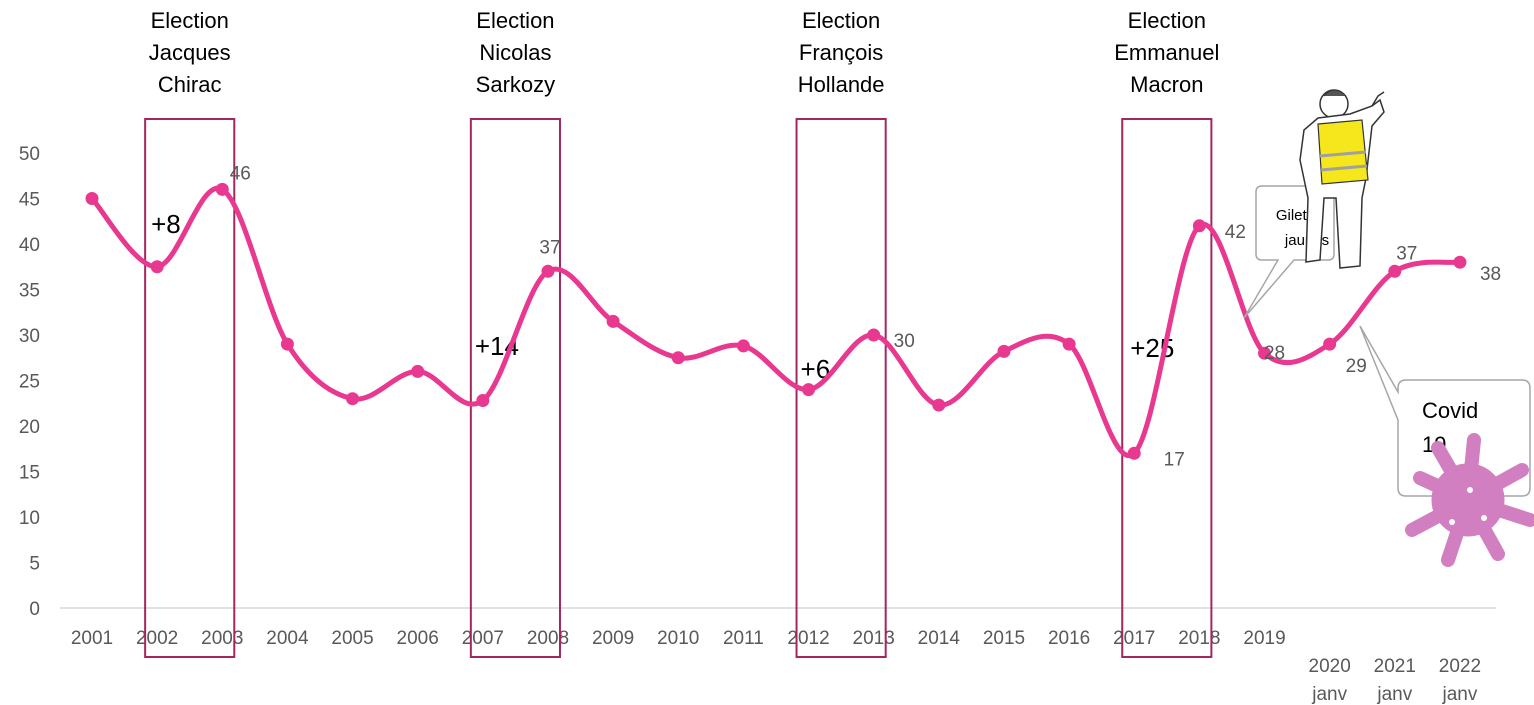 Image resolution: width=1534 pixels, height=705 pixels. I want to click on election-label: Chirac, so click(190, 84).